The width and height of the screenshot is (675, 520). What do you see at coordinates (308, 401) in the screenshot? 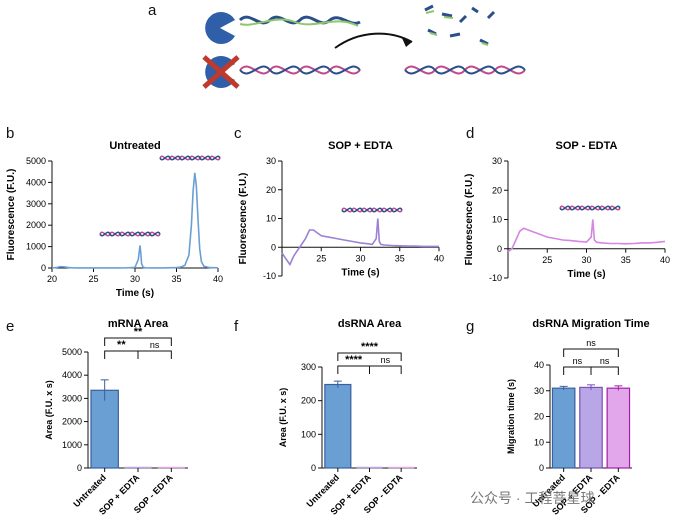
I see `y-tick-label: 200` at bounding box center [308, 401].